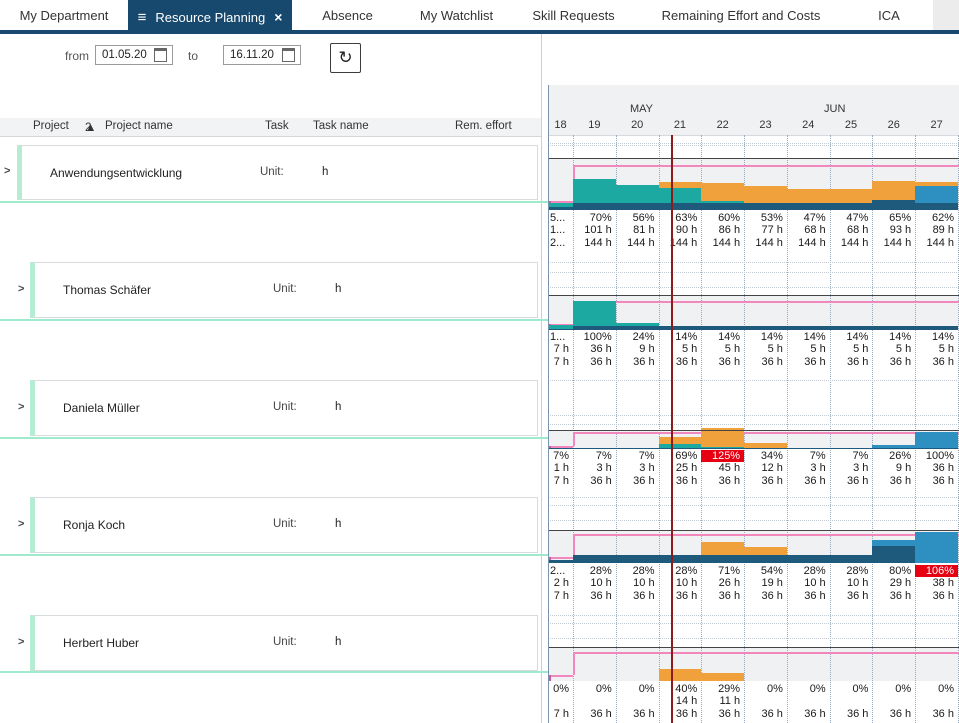 The height and width of the screenshot is (723, 959). What do you see at coordinates (729, 218) in the screenshot?
I see `utilization-cell: 60%` at bounding box center [729, 218].